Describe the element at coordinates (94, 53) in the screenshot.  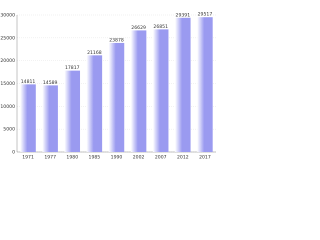
I see `value-label: 21168` at that location.